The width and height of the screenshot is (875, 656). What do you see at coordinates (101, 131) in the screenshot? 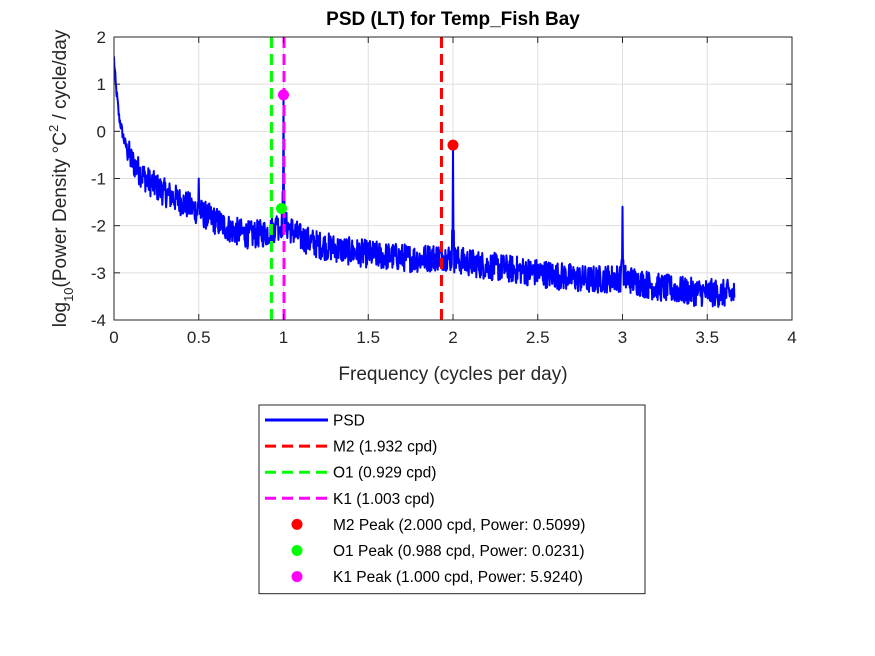
I see `y-tick-label: 0` at bounding box center [101, 131].